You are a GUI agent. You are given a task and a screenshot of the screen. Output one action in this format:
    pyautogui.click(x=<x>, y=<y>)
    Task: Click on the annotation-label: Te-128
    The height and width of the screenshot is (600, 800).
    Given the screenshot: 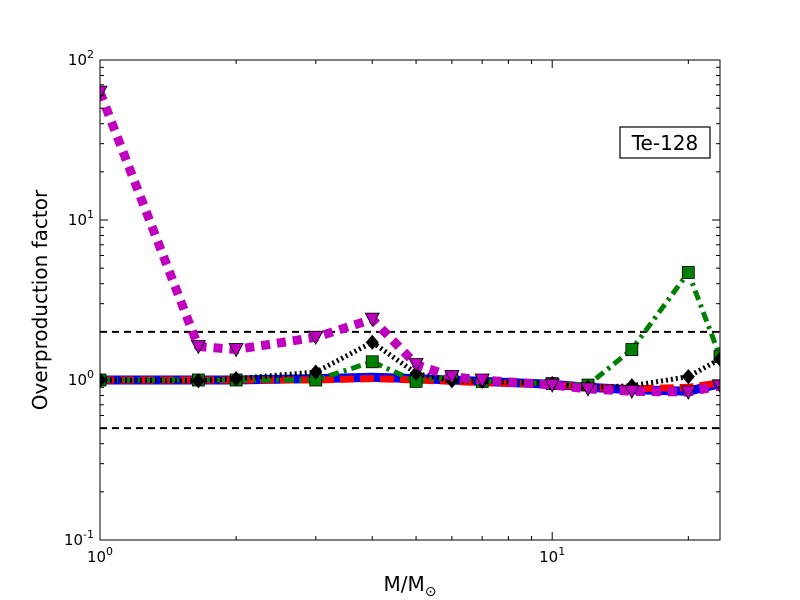 What is the action you would take?
    pyautogui.click(x=665, y=143)
    